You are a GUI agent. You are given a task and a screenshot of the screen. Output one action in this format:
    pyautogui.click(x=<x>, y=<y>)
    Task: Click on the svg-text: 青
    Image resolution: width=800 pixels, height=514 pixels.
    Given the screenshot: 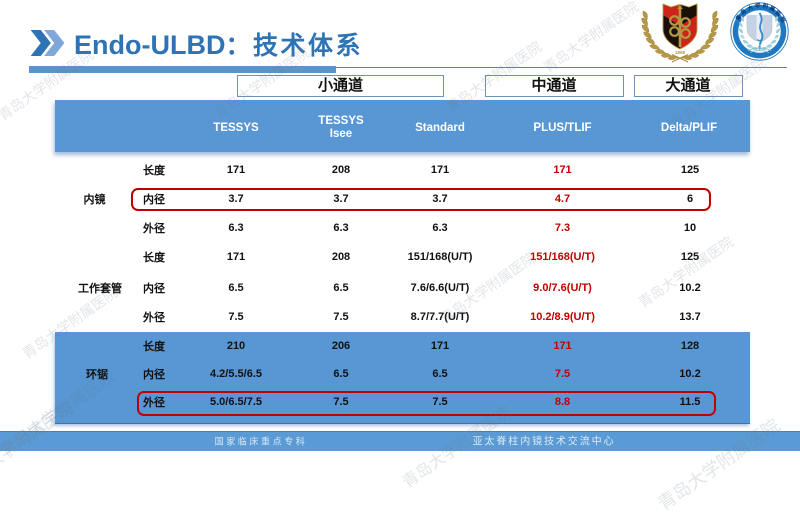 What is the action you would take?
    pyautogui.click(x=739, y=18)
    